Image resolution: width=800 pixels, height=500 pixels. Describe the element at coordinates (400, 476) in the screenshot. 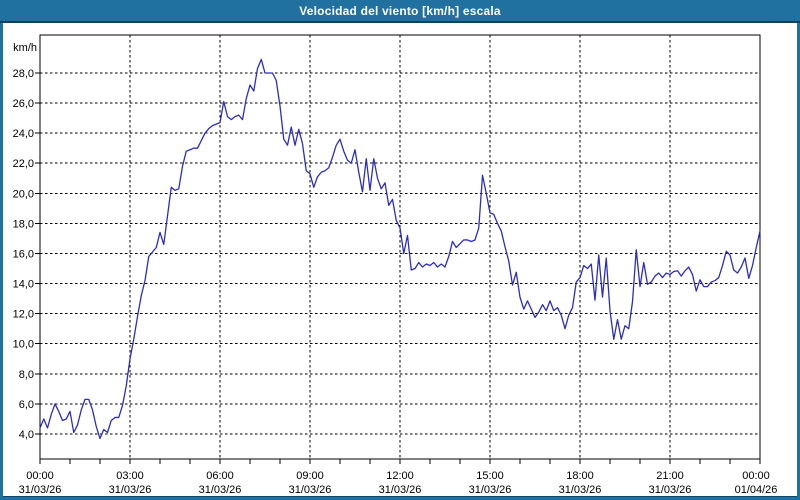

I see `x-axis-time-label: 12:00` at that location.